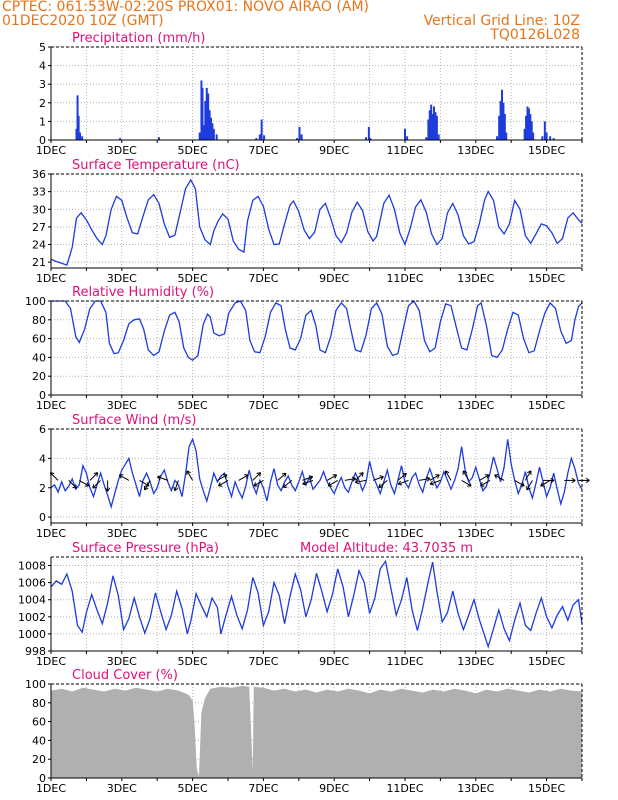 The width and height of the screenshot is (618, 800). Describe the element at coordinates (42, 121) in the screenshot. I see `y-tick-label: 1` at that location.